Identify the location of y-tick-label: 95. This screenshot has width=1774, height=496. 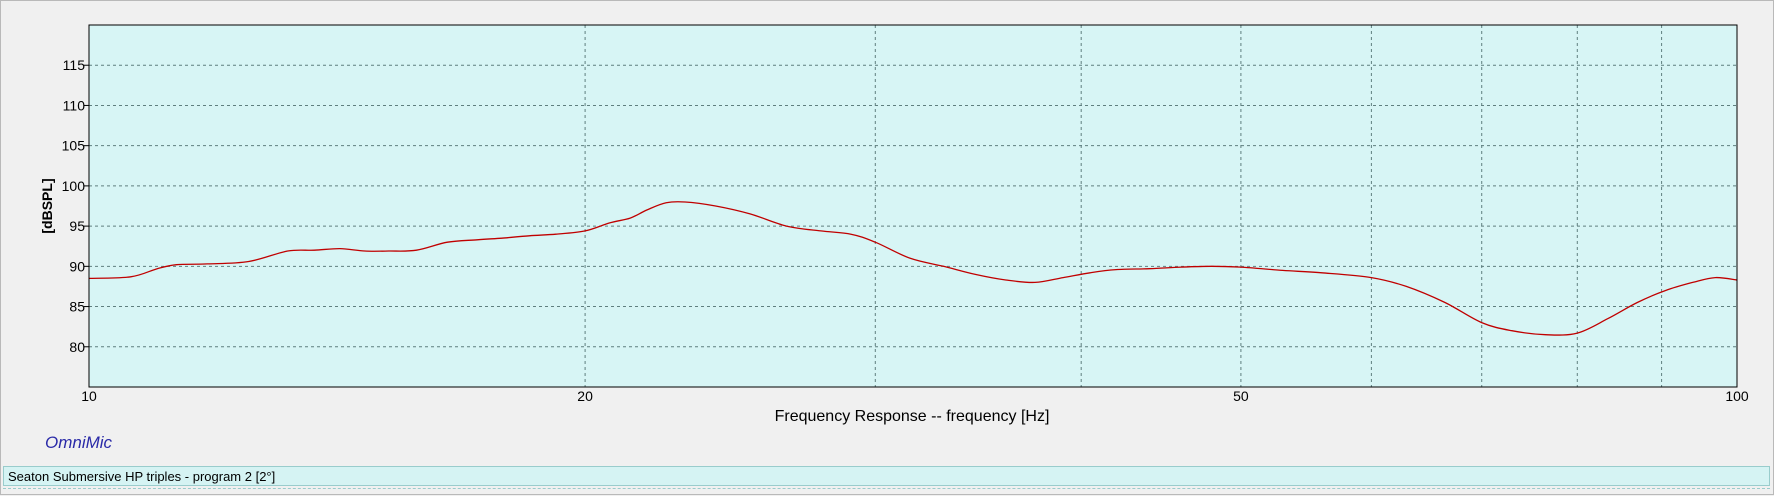
(77, 226).